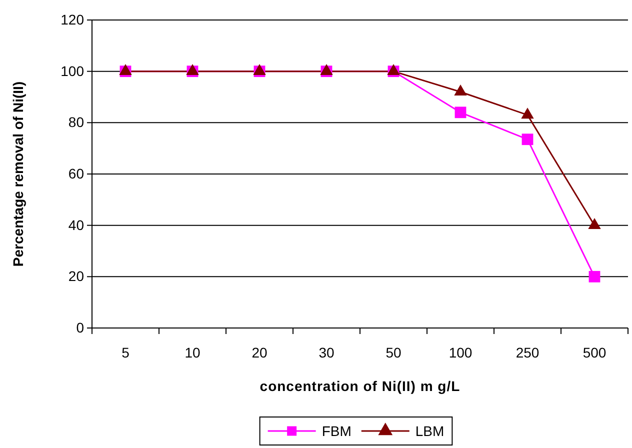  I want to click on x-tick-label: 30, so click(326, 352).